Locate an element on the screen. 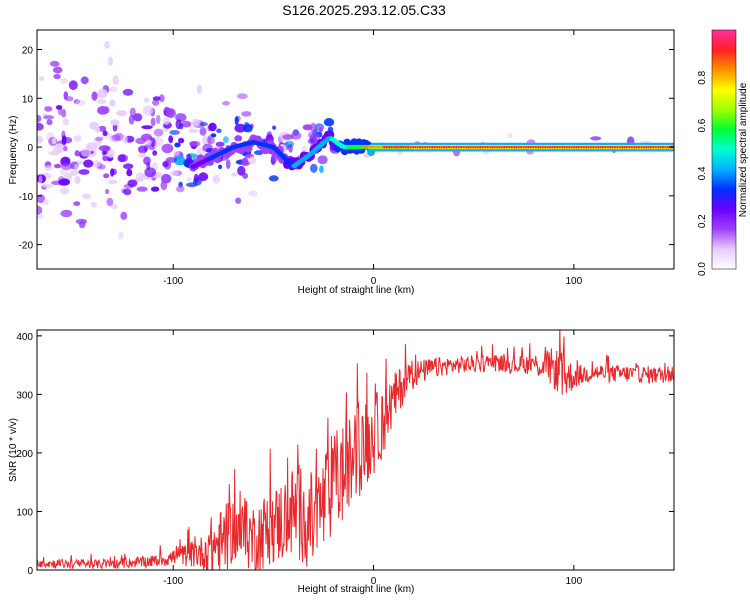  colorbar-gradient is located at coordinates (724, 149).